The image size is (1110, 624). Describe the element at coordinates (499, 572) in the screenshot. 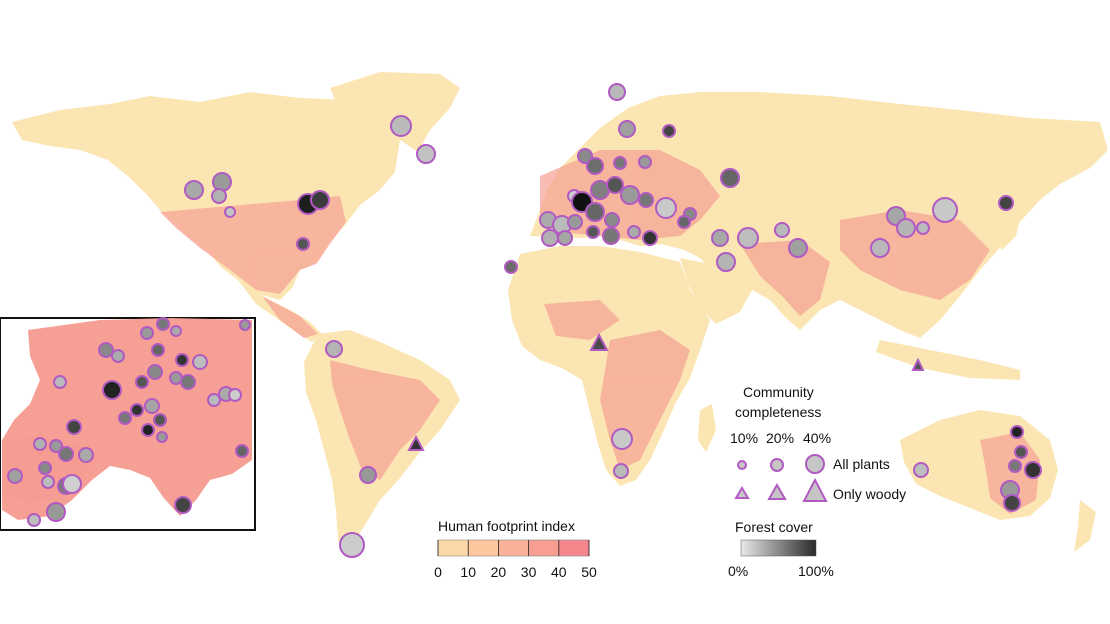

I see `footprint-tick-label: 20` at that location.